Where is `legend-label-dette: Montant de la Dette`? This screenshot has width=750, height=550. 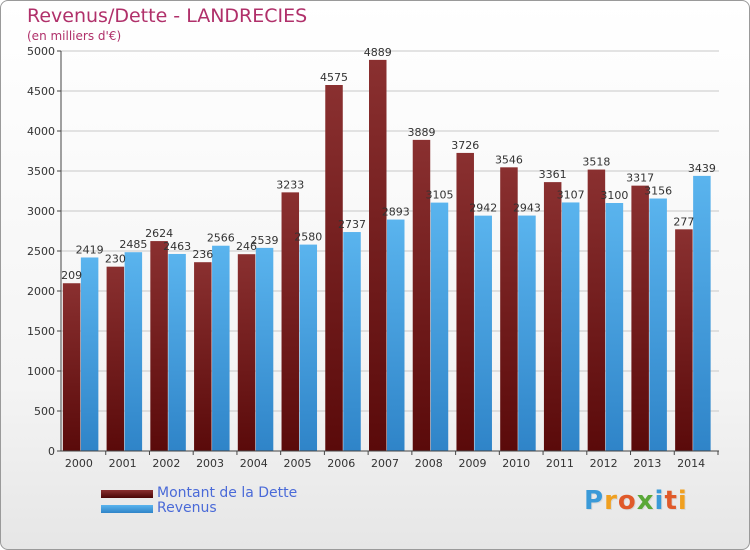
legend-label-dette: Montant de la Dette is located at coordinates (227, 493).